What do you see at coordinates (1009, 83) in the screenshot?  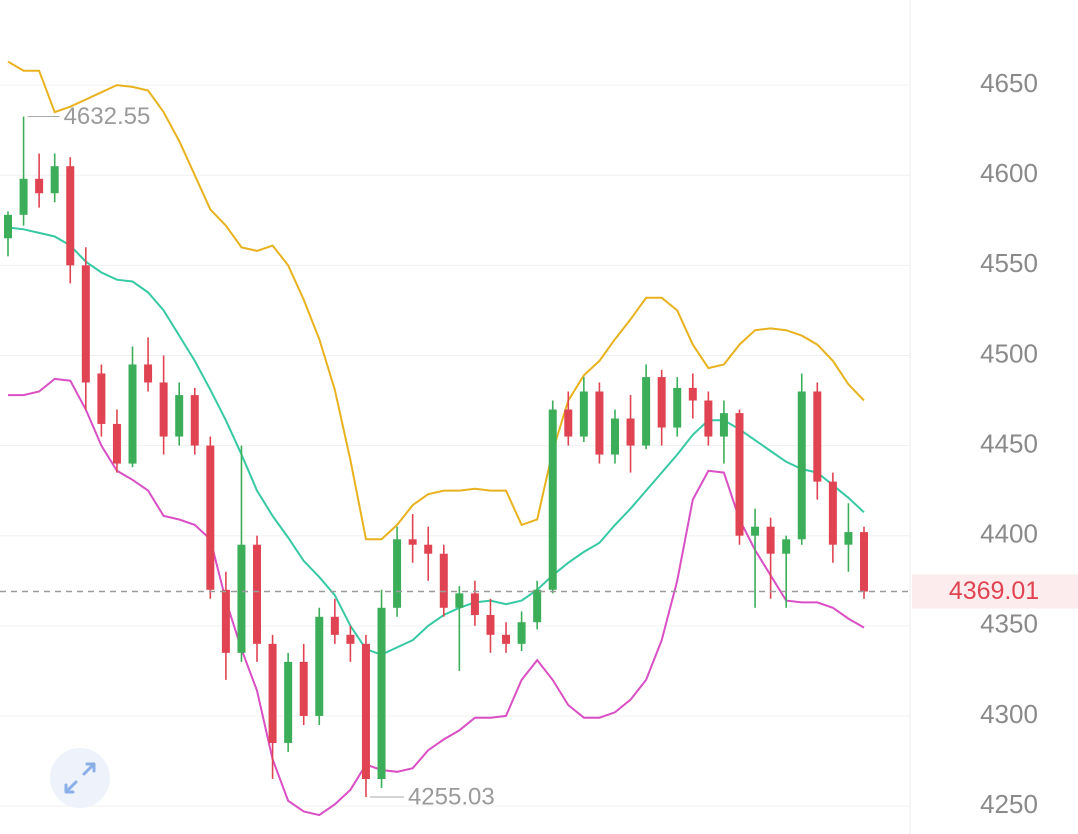 I see `y-tick-label: 4650` at bounding box center [1009, 83].